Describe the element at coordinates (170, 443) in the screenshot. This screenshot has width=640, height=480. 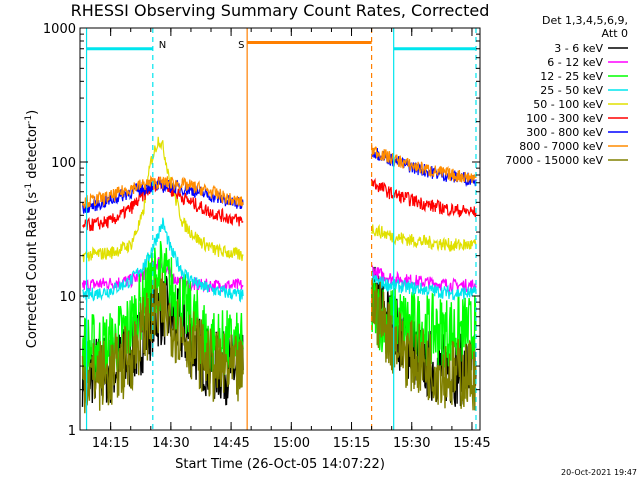
I see `x-tick-label-1: 14:30` at that location.